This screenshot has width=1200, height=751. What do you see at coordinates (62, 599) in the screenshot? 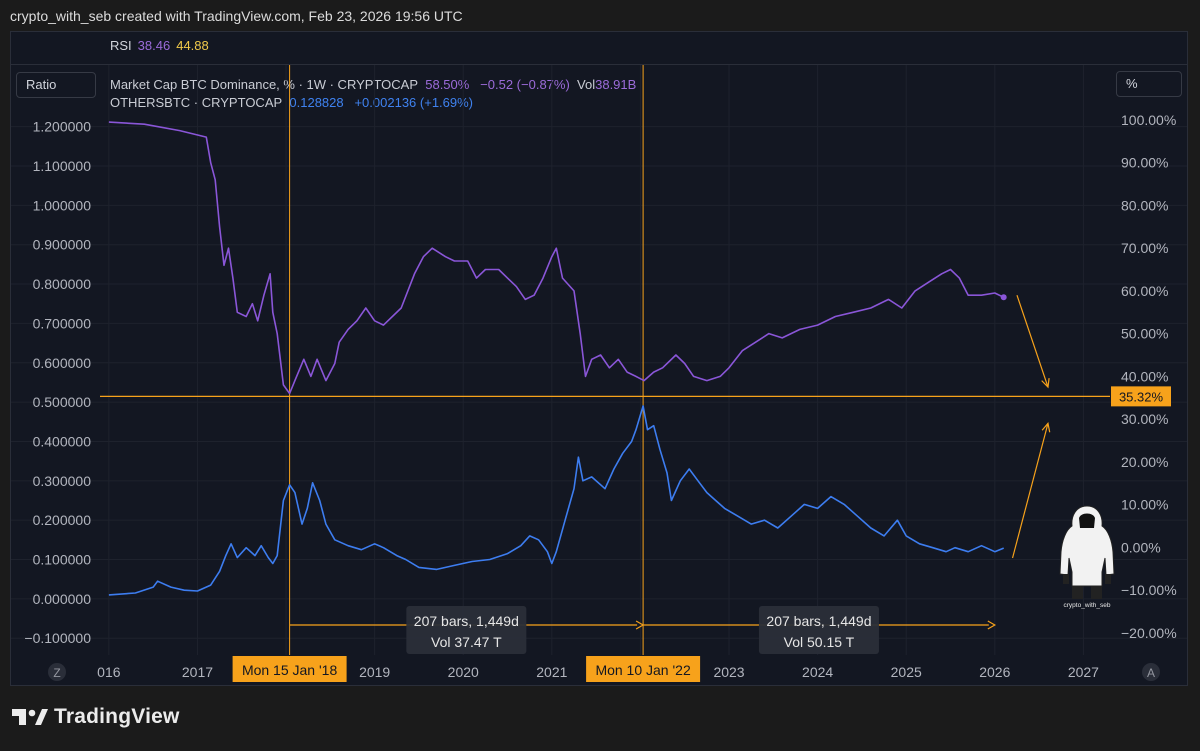
I see `left-axis-tick-label: 0.000000` at bounding box center [62, 599].